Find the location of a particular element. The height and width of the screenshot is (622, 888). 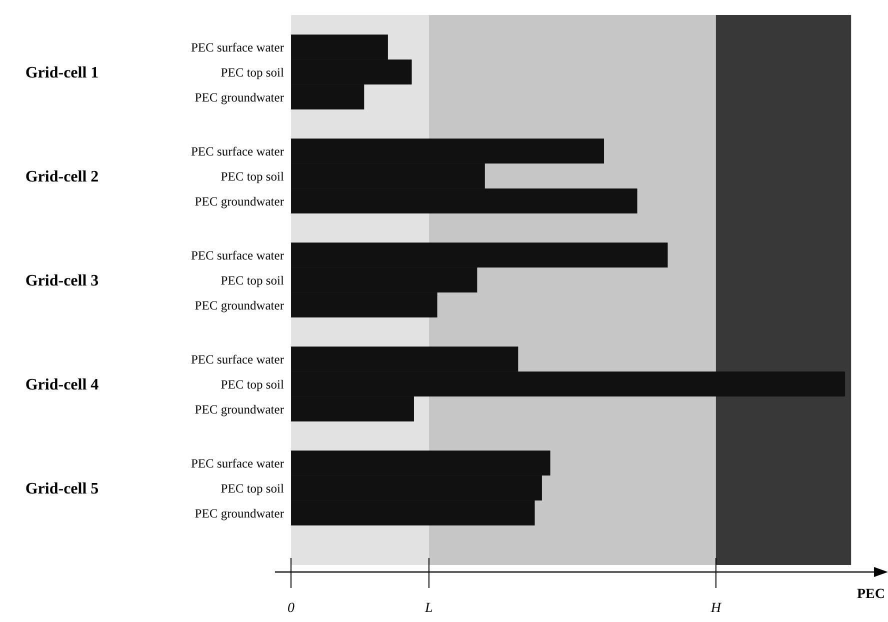

ref-line-label: L is located at coordinates (429, 608).